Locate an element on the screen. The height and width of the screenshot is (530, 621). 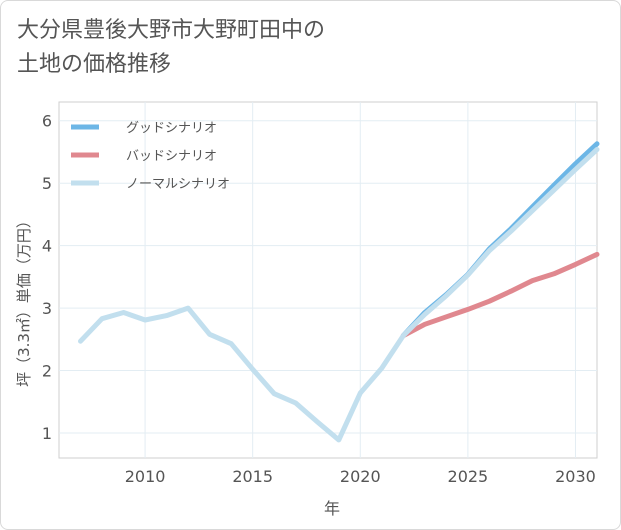
x-axis-label: 年 is located at coordinates (332, 508).